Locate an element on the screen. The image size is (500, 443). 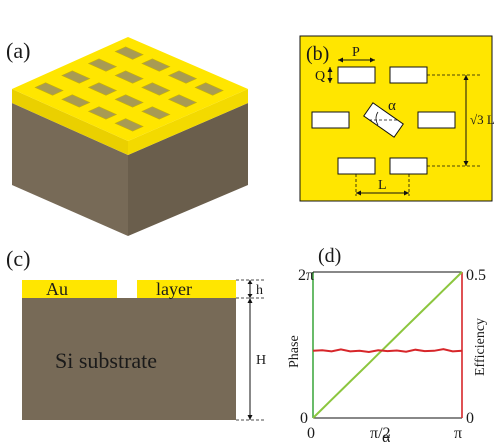
y-left-tick-top: 2π is located at coordinates (306, 275).